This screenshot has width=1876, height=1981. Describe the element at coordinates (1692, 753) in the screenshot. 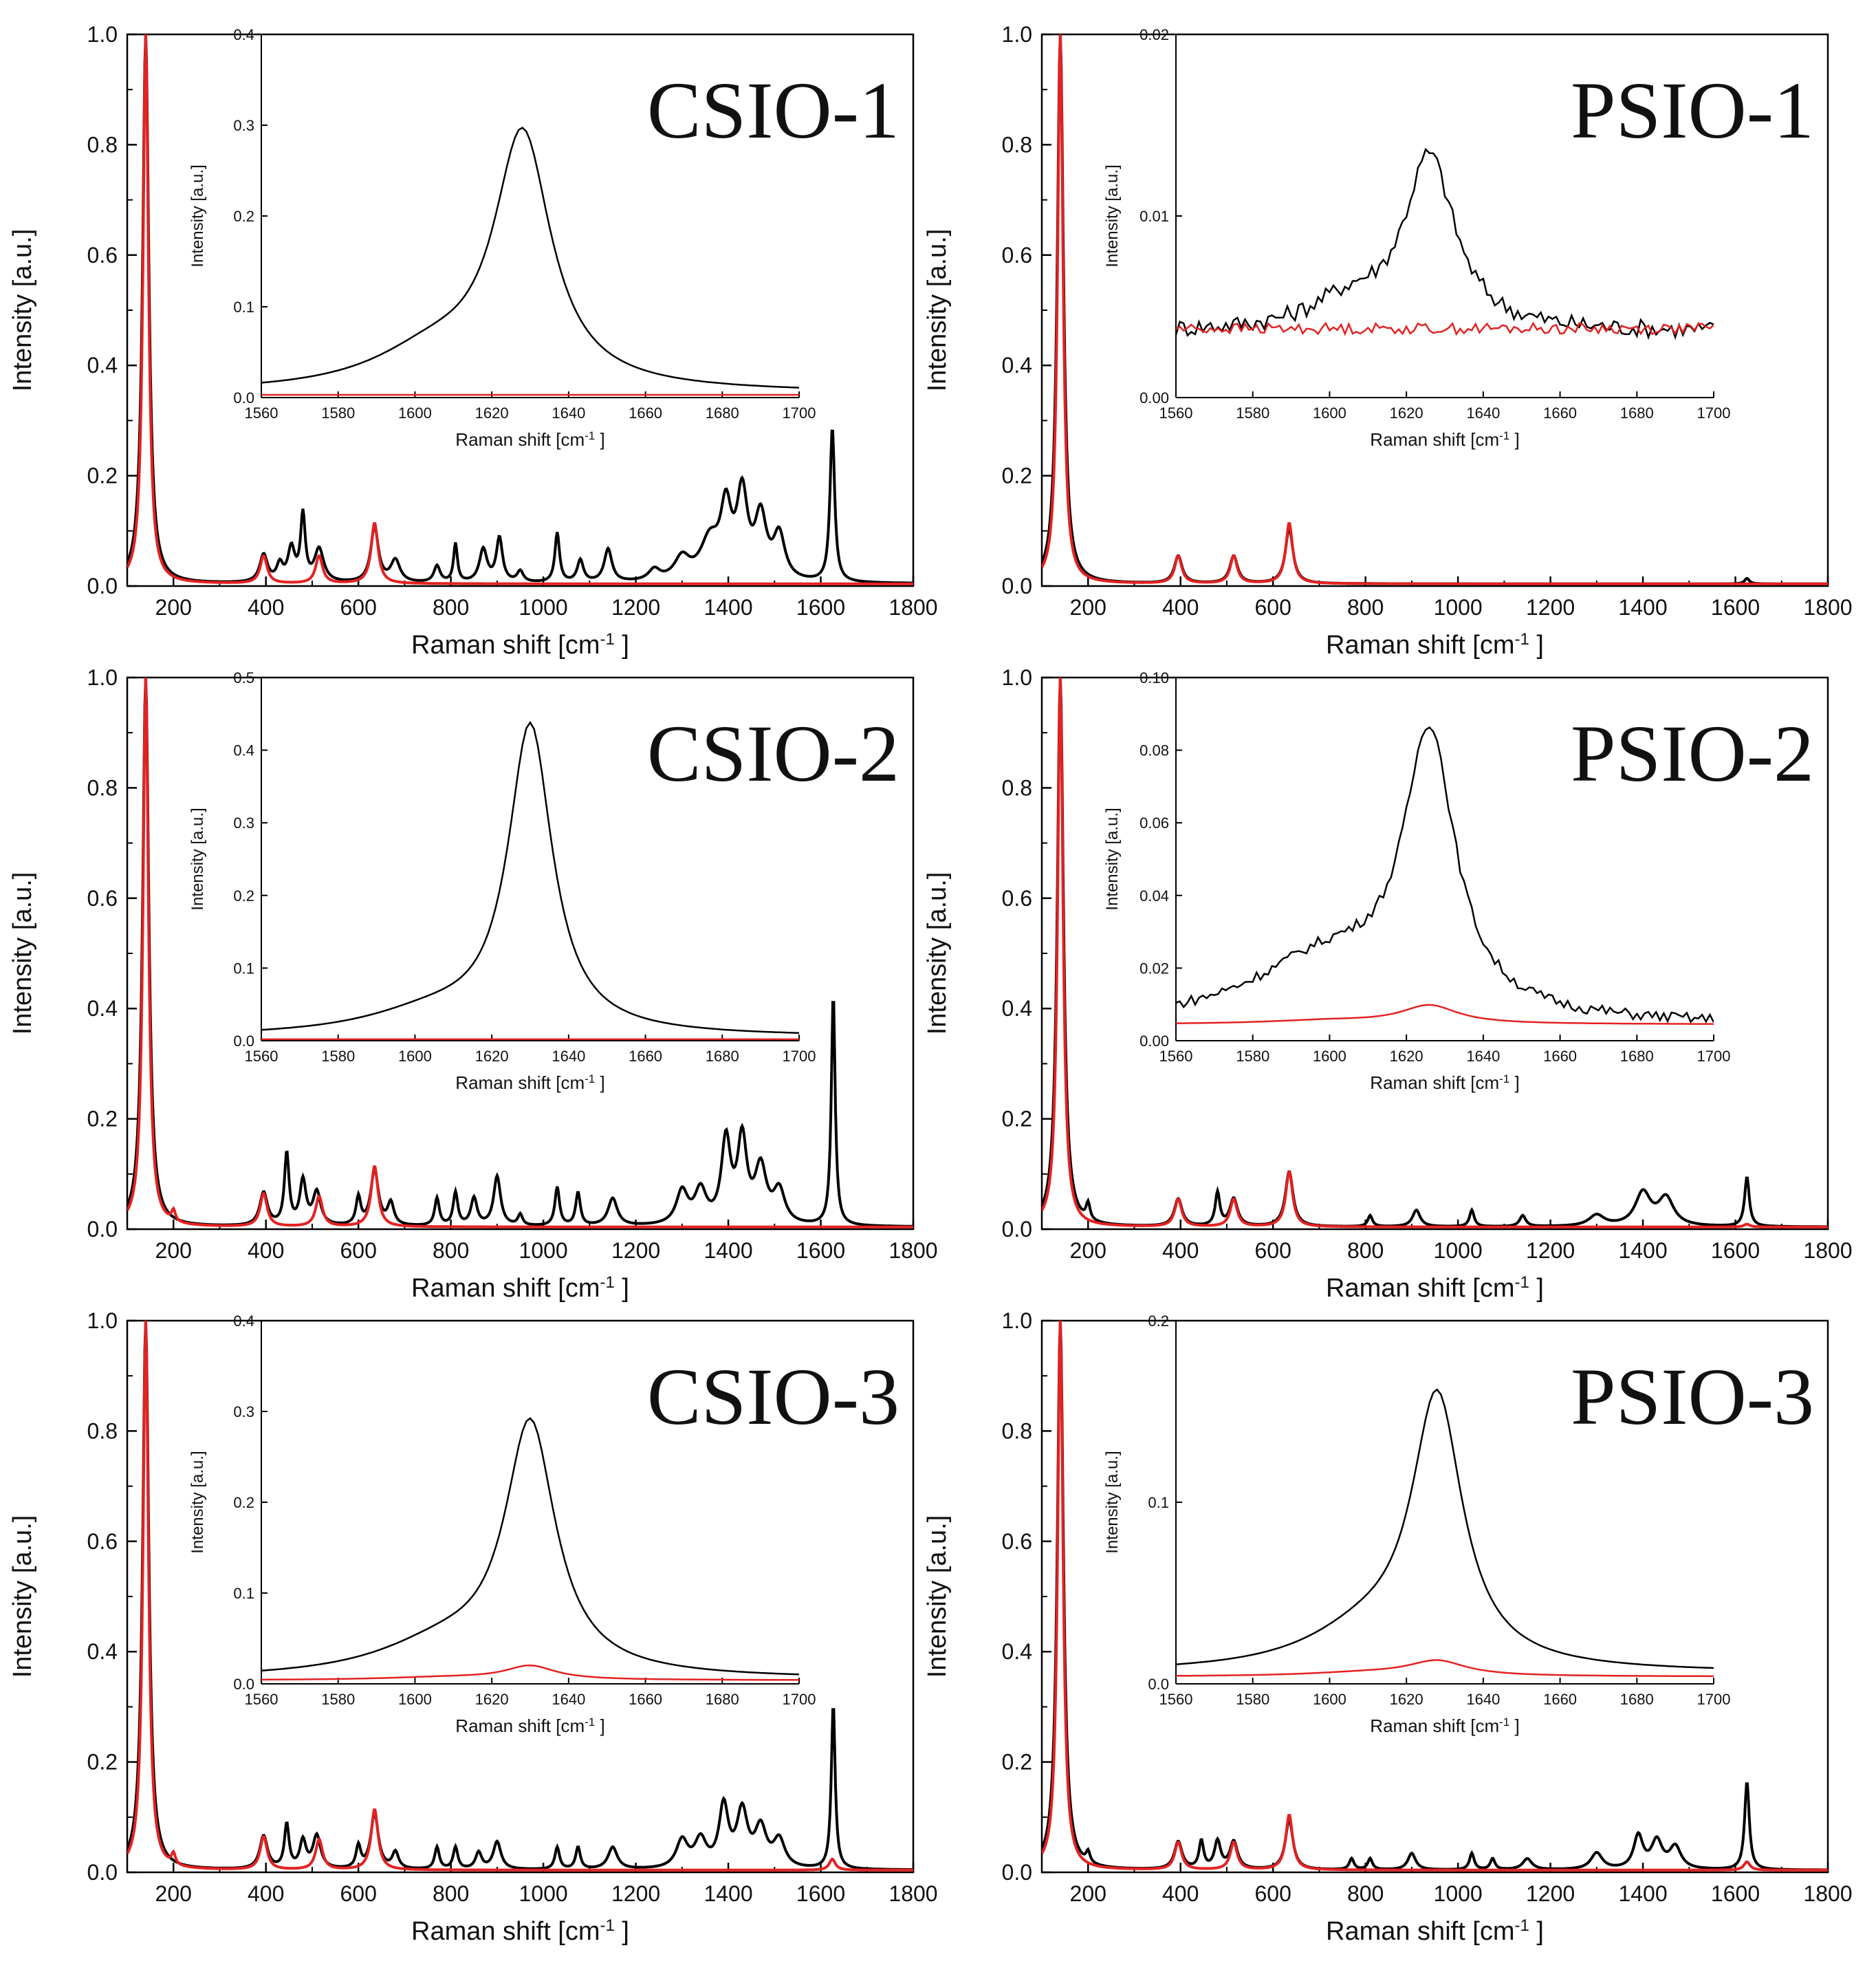

I see `panel-label: PSIO-2` at that location.